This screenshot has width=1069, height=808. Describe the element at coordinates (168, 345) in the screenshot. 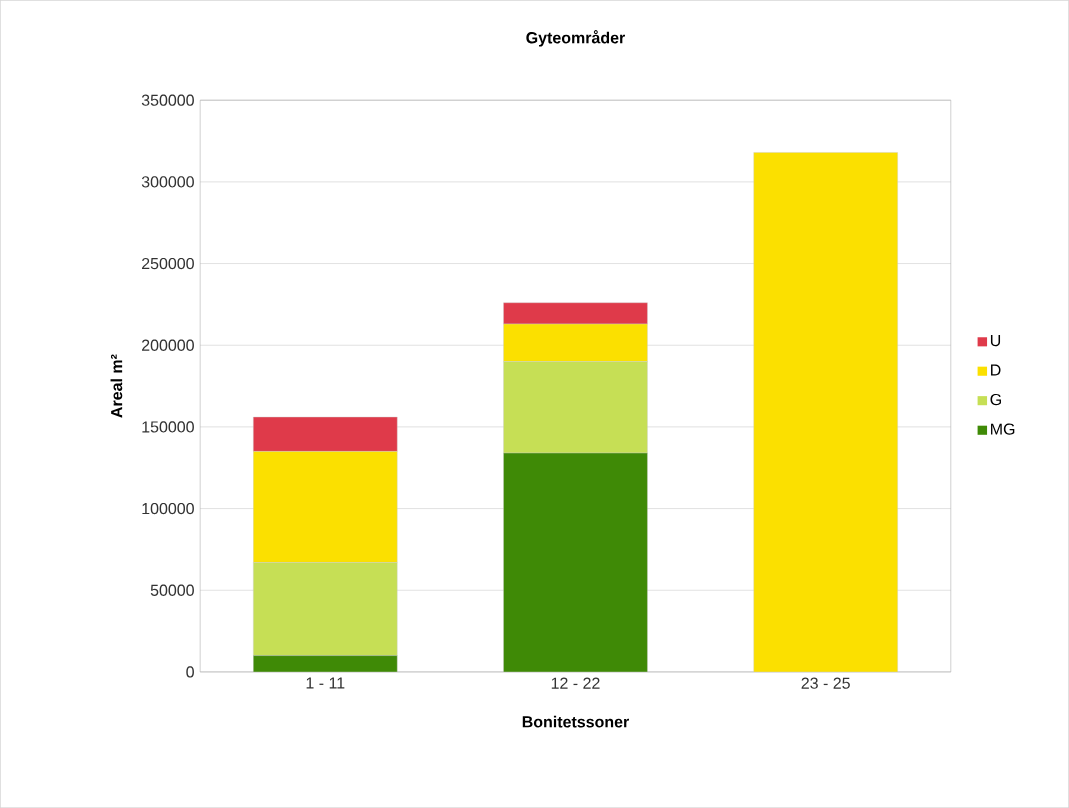

I see `y-tick-label: 200000` at that location.